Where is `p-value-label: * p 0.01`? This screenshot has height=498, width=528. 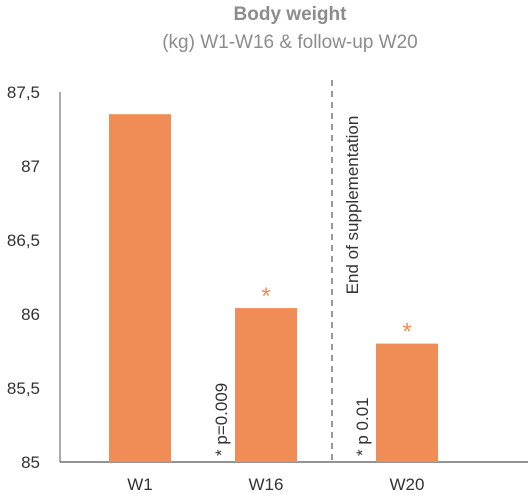
p-value-label: * p 0.01 is located at coordinates (362, 426).